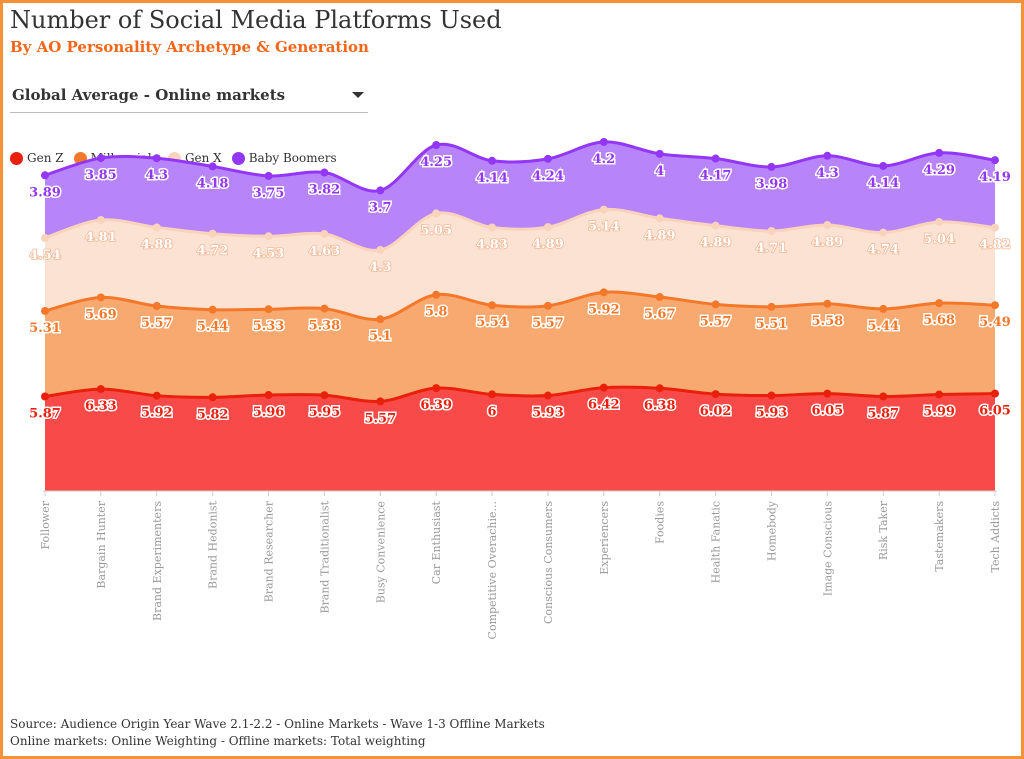  I want to click on data-label-baby-boomers-brand-hedonist: 4.18, so click(213, 183).